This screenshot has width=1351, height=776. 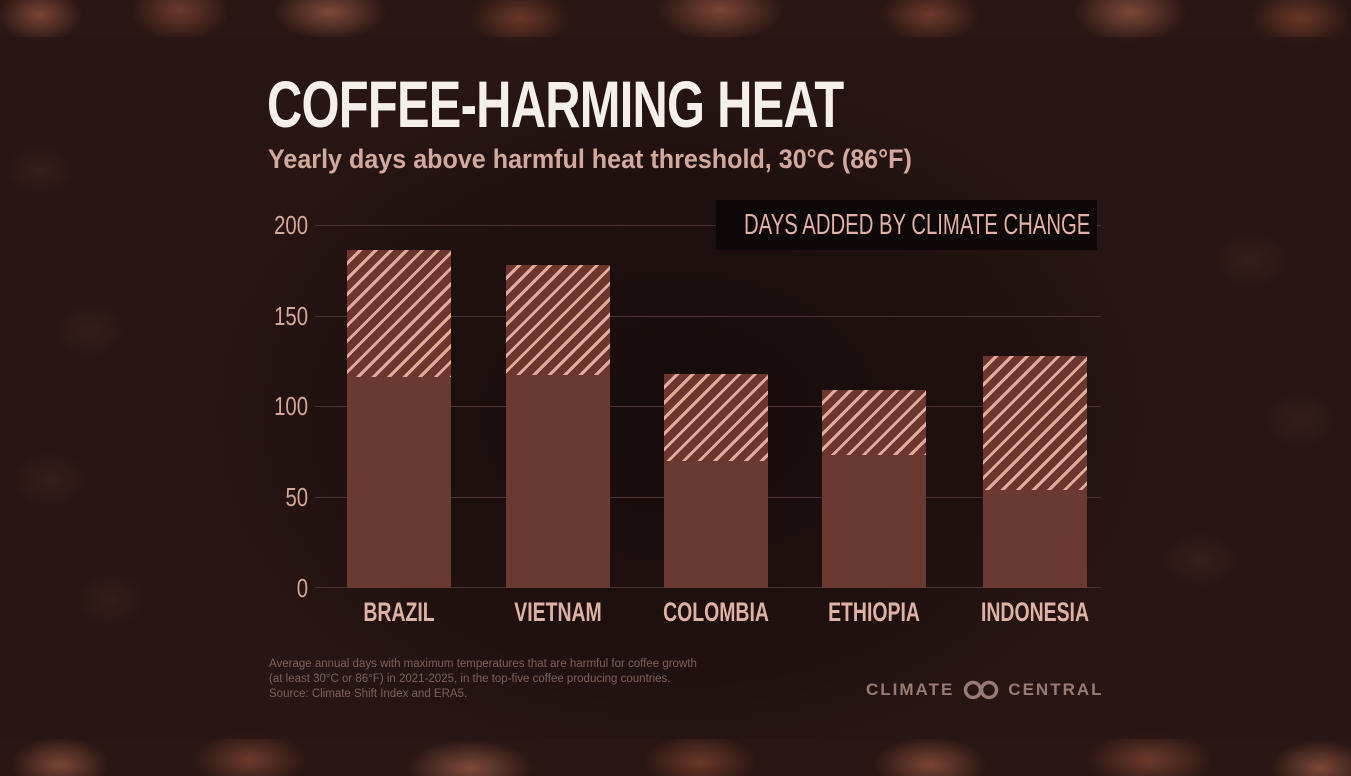 What do you see at coordinates (1056, 689) in the screenshot?
I see `brand-text-right: CENTRAL` at bounding box center [1056, 689].